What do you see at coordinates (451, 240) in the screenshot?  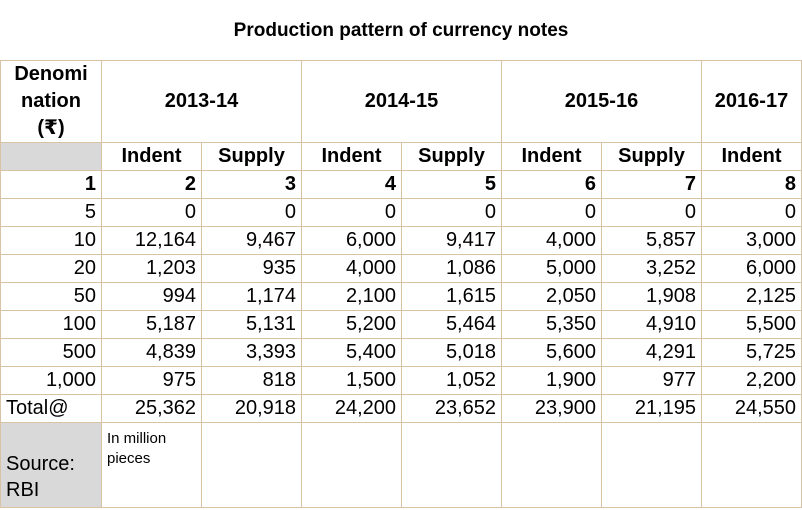 I see `value-cell: 9,417` at bounding box center [451, 240].